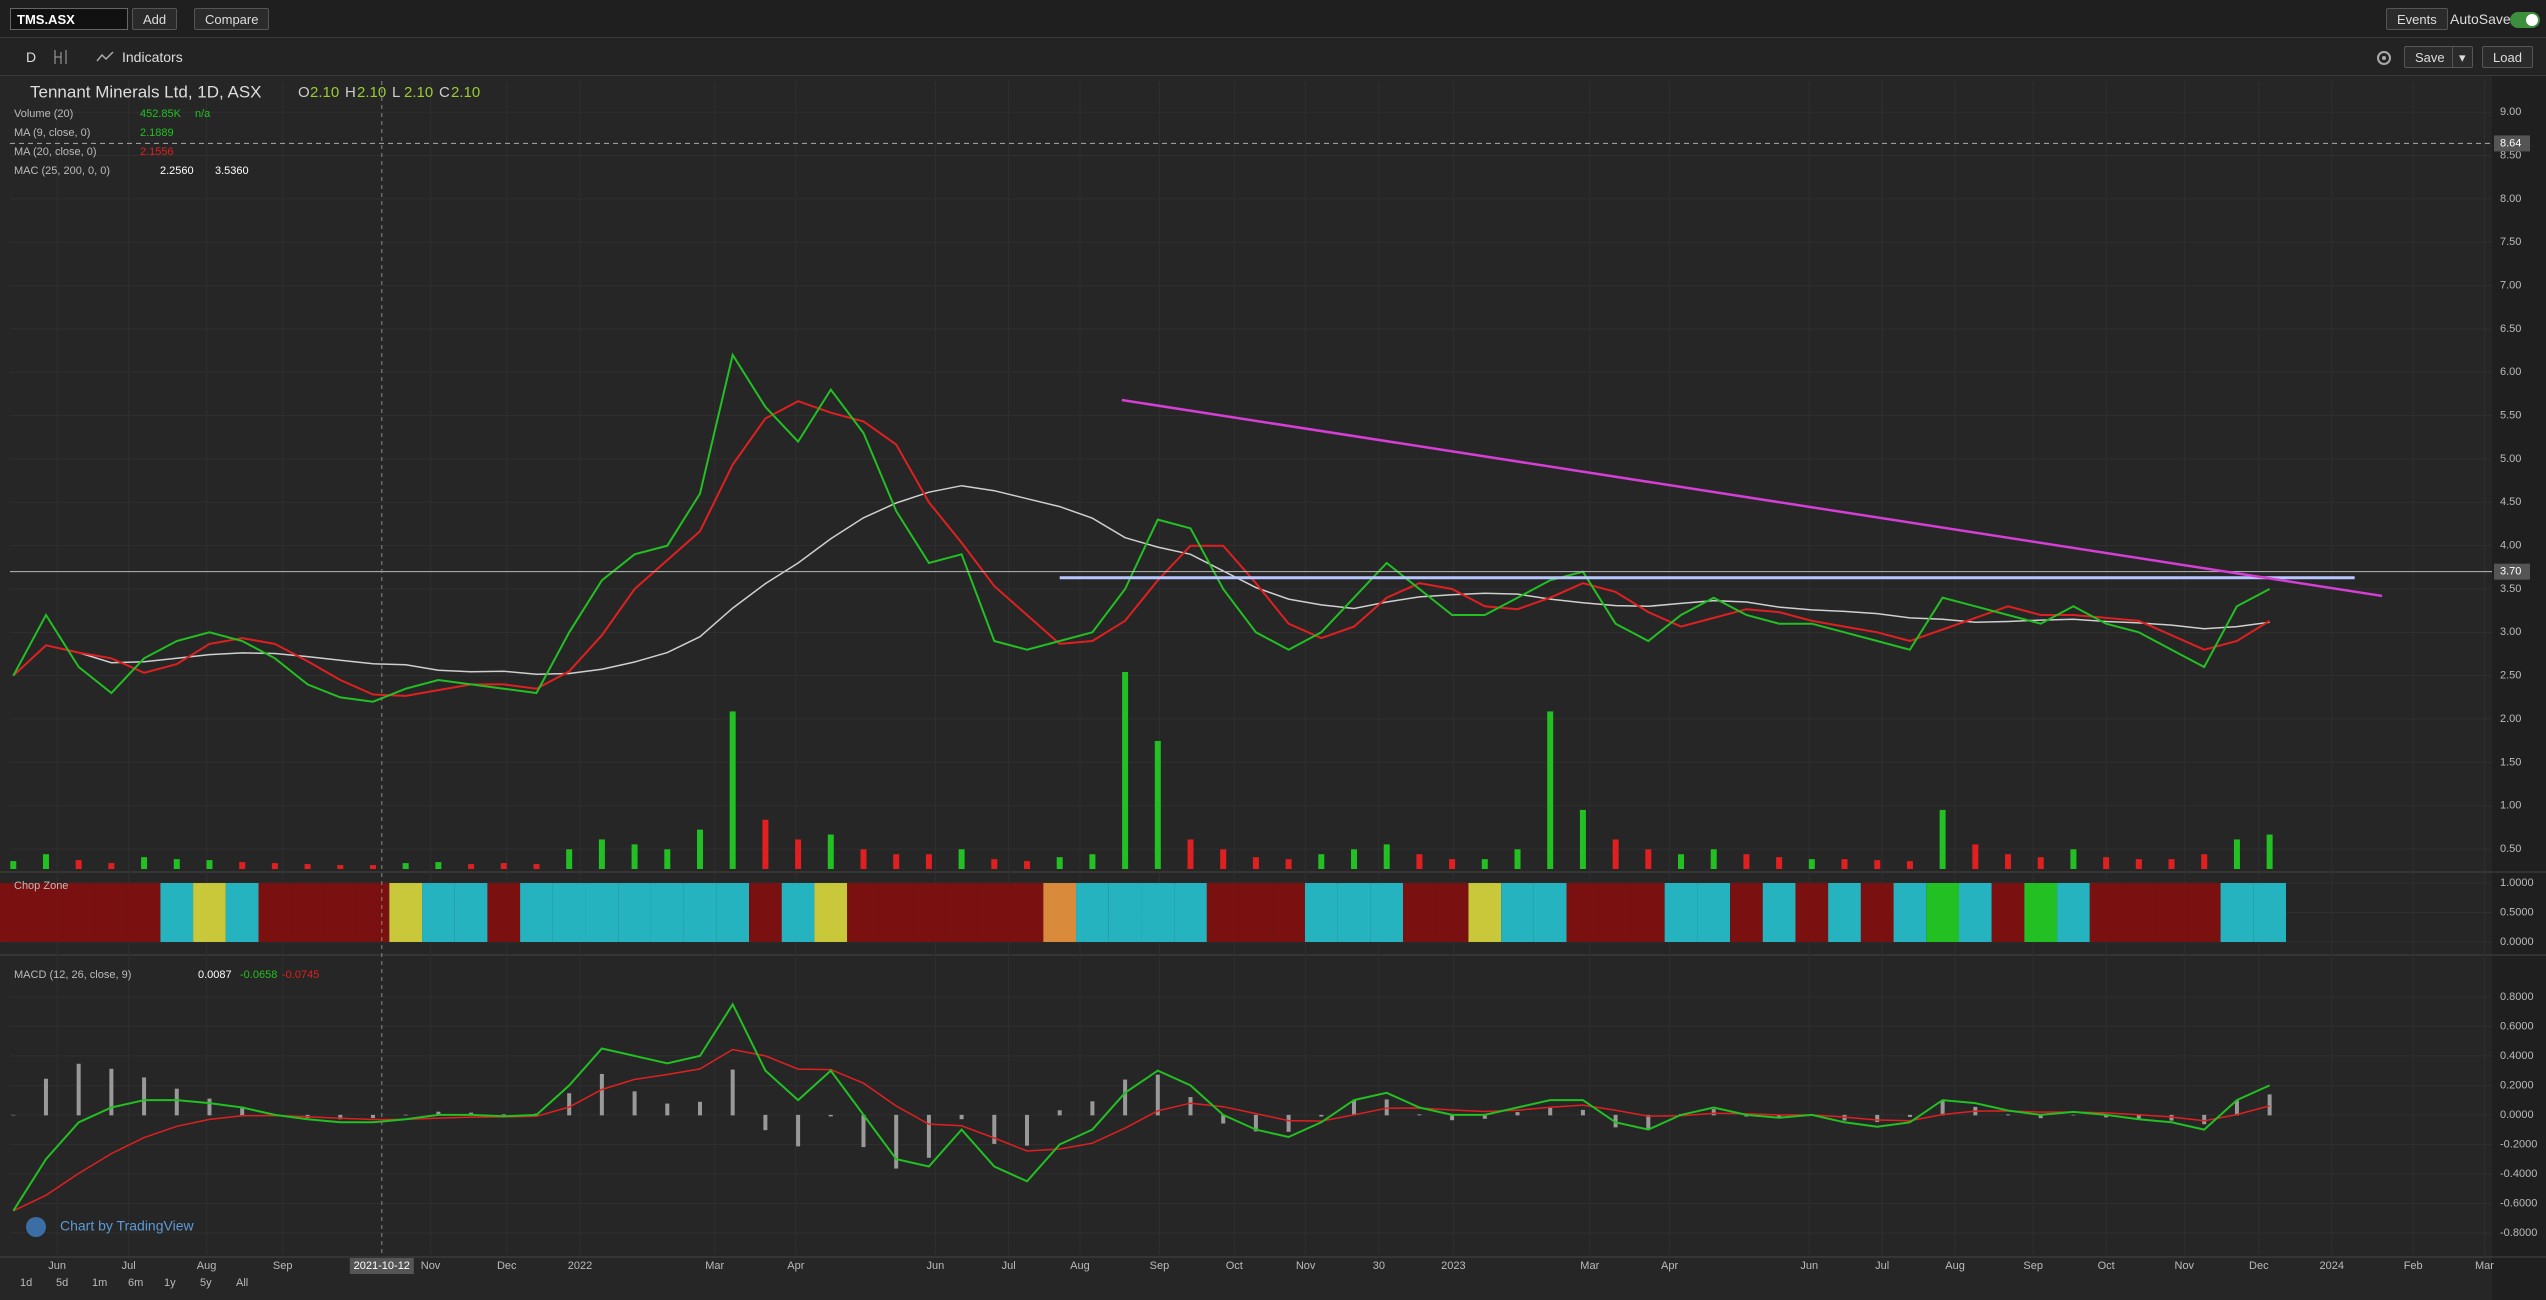 This screenshot has height=1300, width=2546. I want to click on events-button: Events, so click(2417, 19).